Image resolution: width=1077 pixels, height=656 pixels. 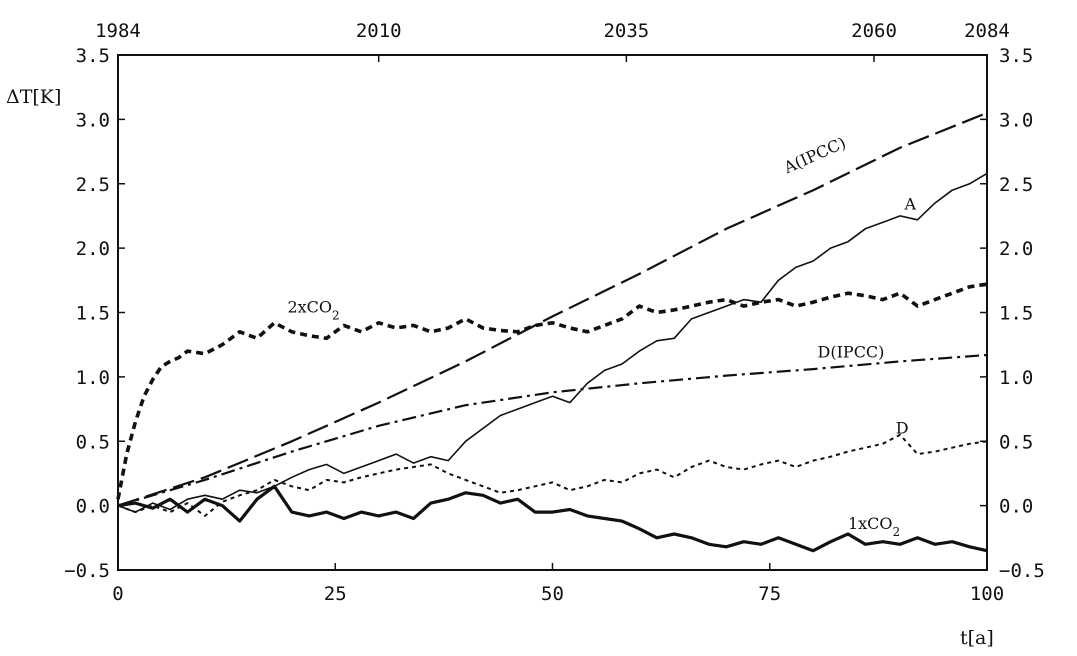 I want to click on y-tick-label-right: 1.5, so click(x=1016, y=314).